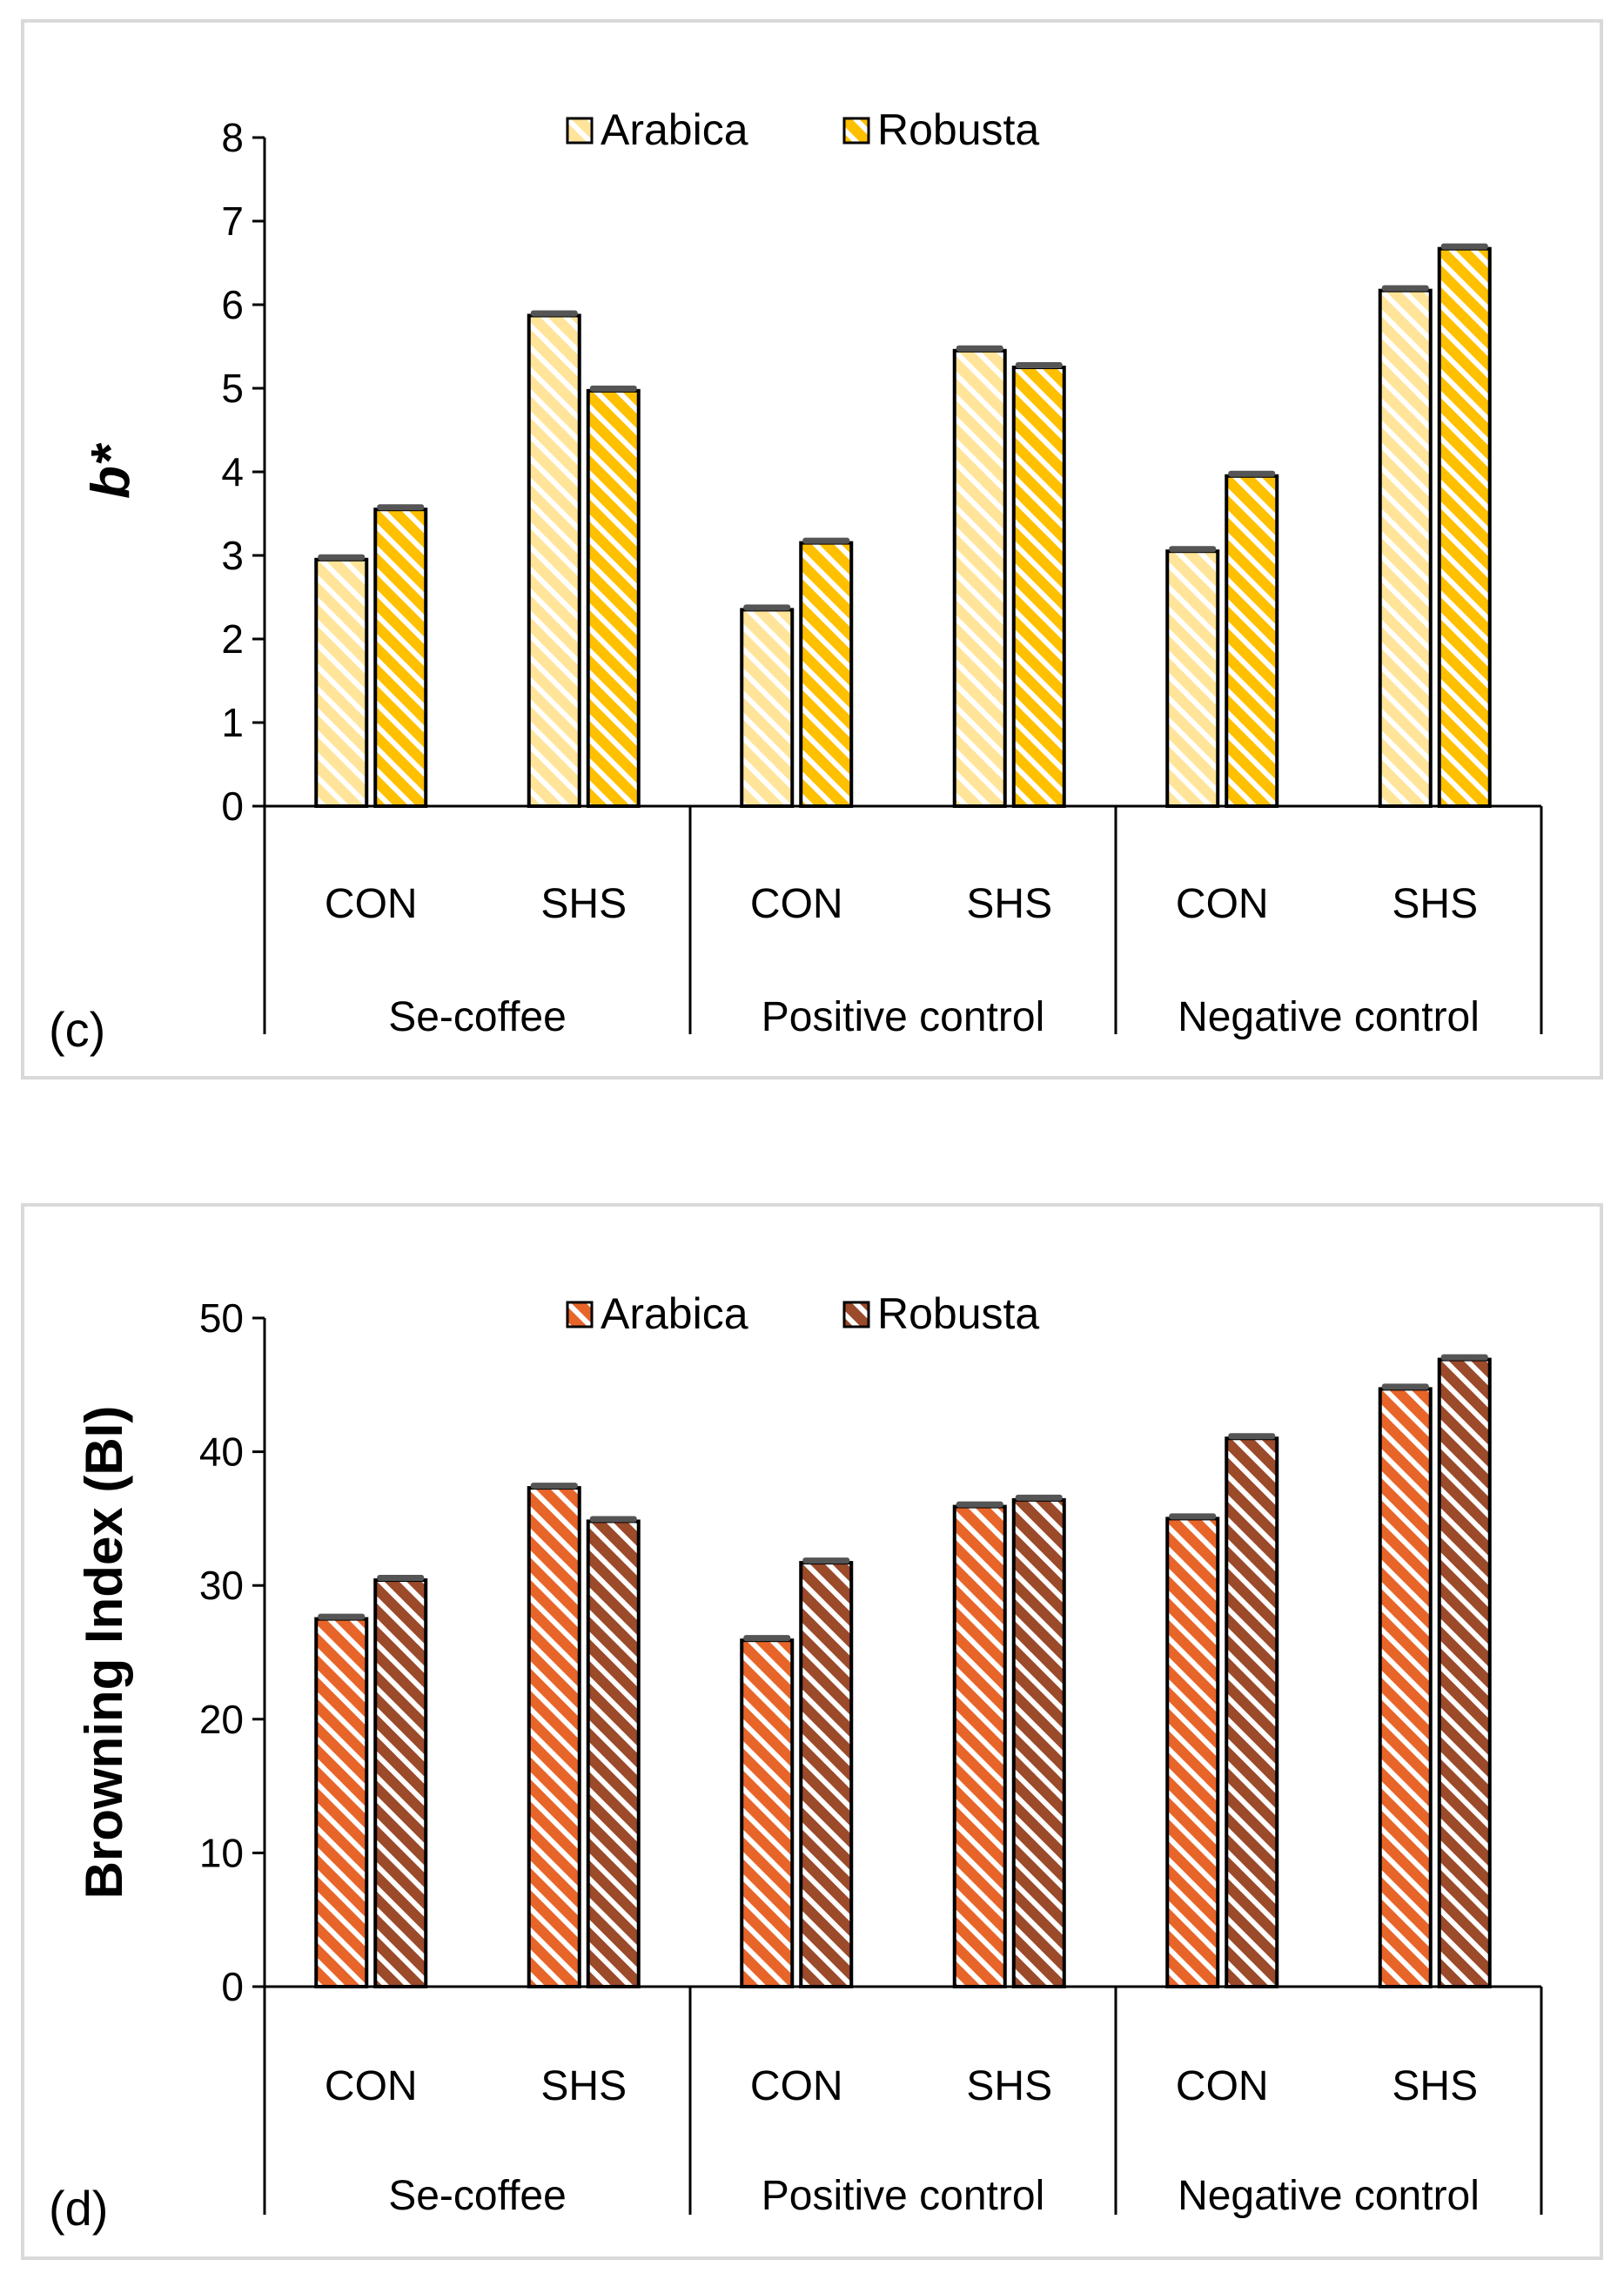 The image size is (1624, 2280). I want to click on y-tick-label: 4, so click(232, 471).